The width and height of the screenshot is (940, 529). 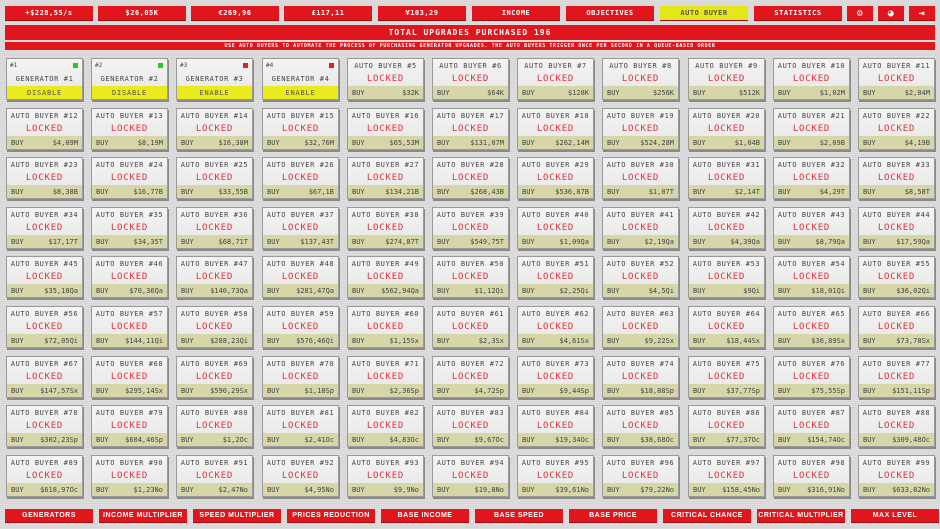 What do you see at coordinates (801, 516) in the screenshot?
I see `bottom-tab-critical-multiplier: CRITICAL MULTIPLIER` at bounding box center [801, 516].